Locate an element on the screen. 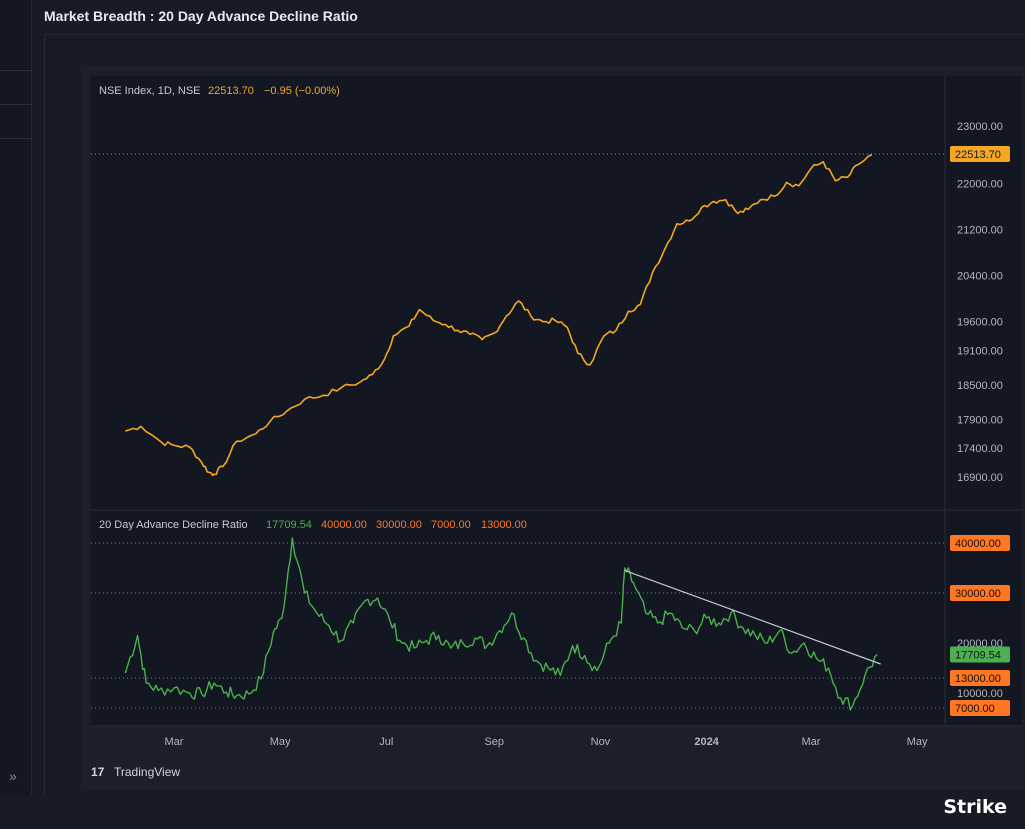 This screenshot has height=829, width=1025. last-price-badge is located at coordinates (980, 153).